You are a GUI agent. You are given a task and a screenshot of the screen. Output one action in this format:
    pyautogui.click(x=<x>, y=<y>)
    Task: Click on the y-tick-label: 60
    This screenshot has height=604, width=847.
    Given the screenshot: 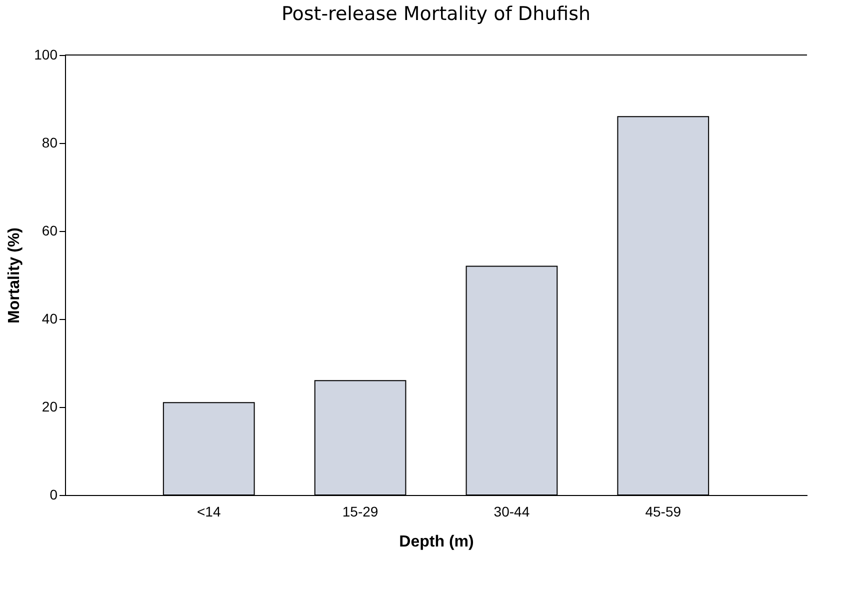 What is the action you would take?
    pyautogui.click(x=50, y=230)
    